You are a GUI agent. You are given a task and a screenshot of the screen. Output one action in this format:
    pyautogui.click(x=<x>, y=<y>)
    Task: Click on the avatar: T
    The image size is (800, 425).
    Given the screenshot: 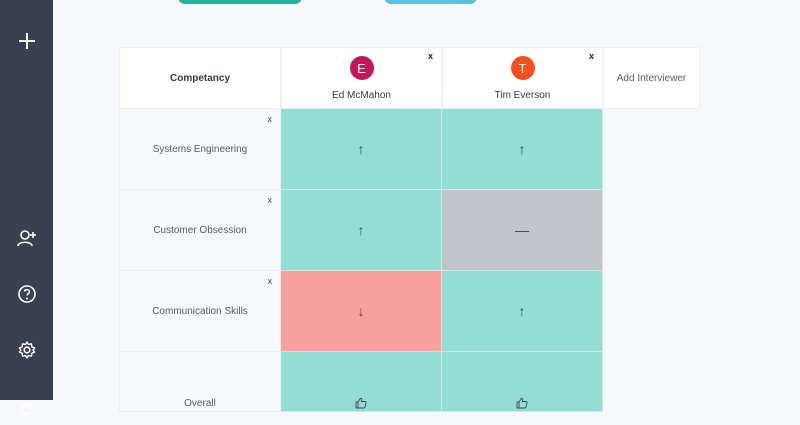 What is the action you would take?
    pyautogui.click(x=522, y=68)
    